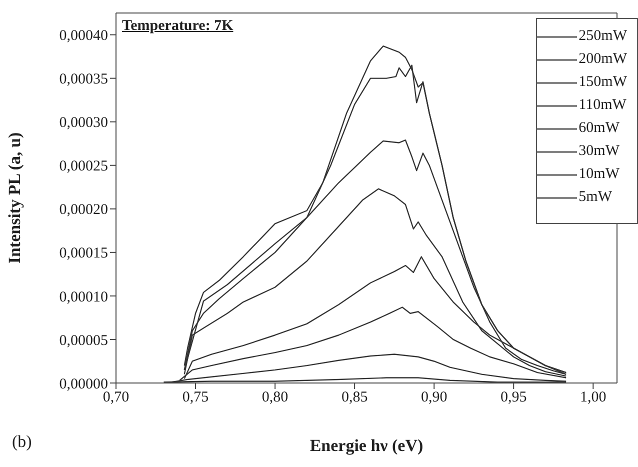  What do you see at coordinates (83, 36) in the screenshot?
I see `y-tick-label: 0,00040` at bounding box center [83, 36].